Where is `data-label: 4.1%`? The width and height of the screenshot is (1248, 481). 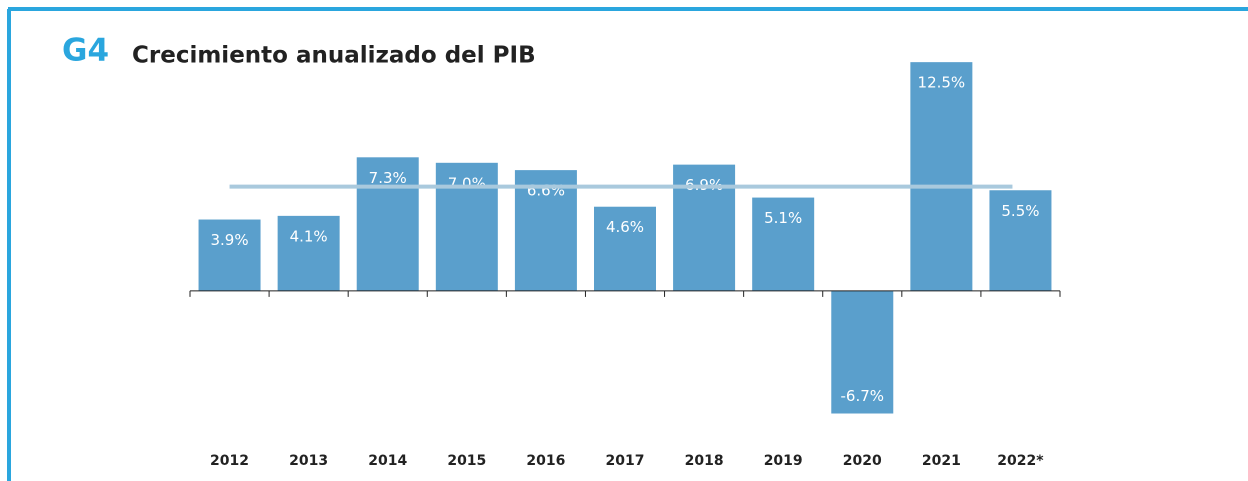
data-label: 4.1% is located at coordinates (309, 236).